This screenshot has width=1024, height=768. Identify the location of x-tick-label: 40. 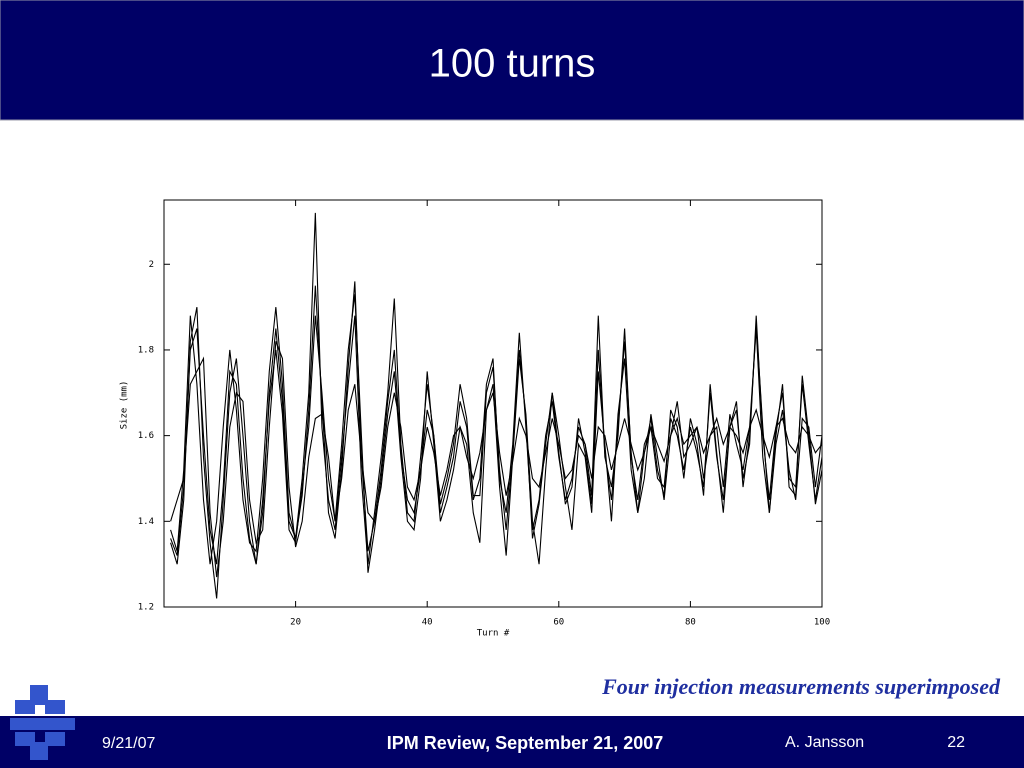
(427, 623).